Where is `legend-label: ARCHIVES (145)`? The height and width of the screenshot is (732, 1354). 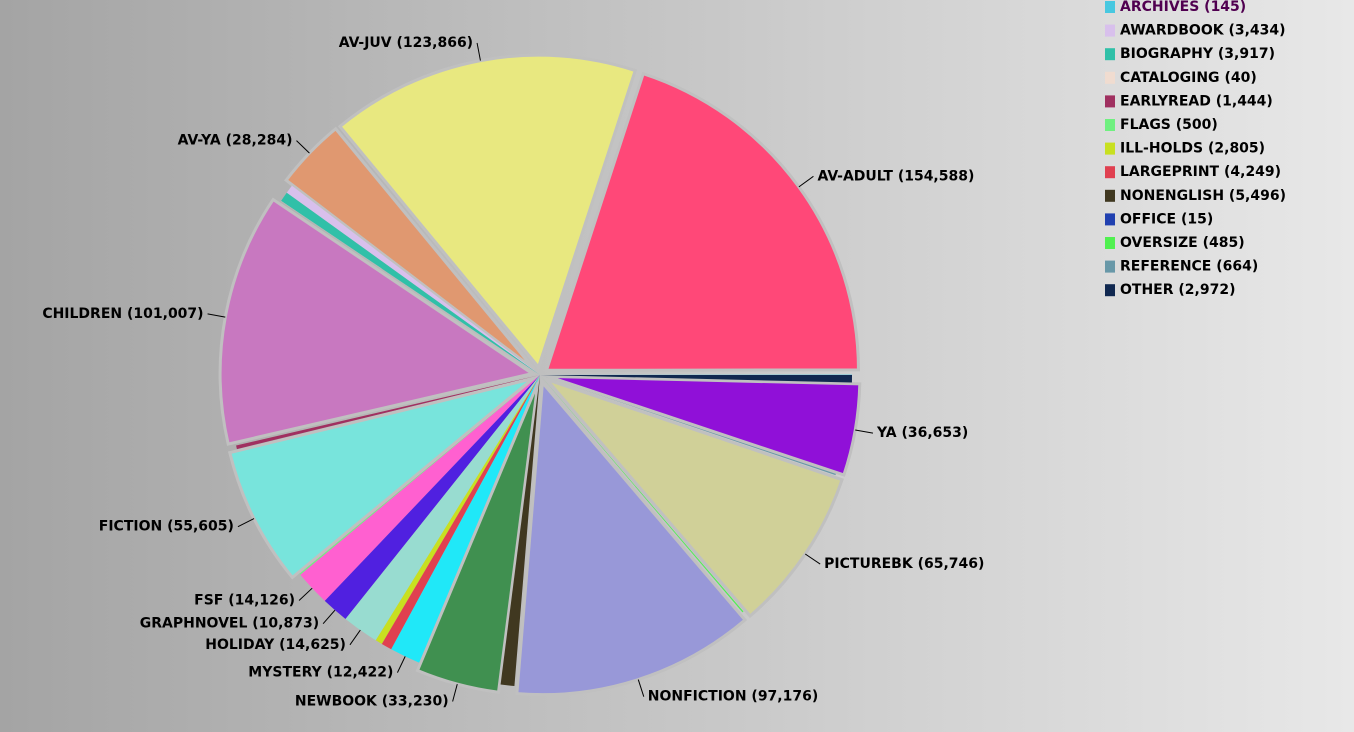 legend-label: ARCHIVES (145) is located at coordinates (1183, 7).